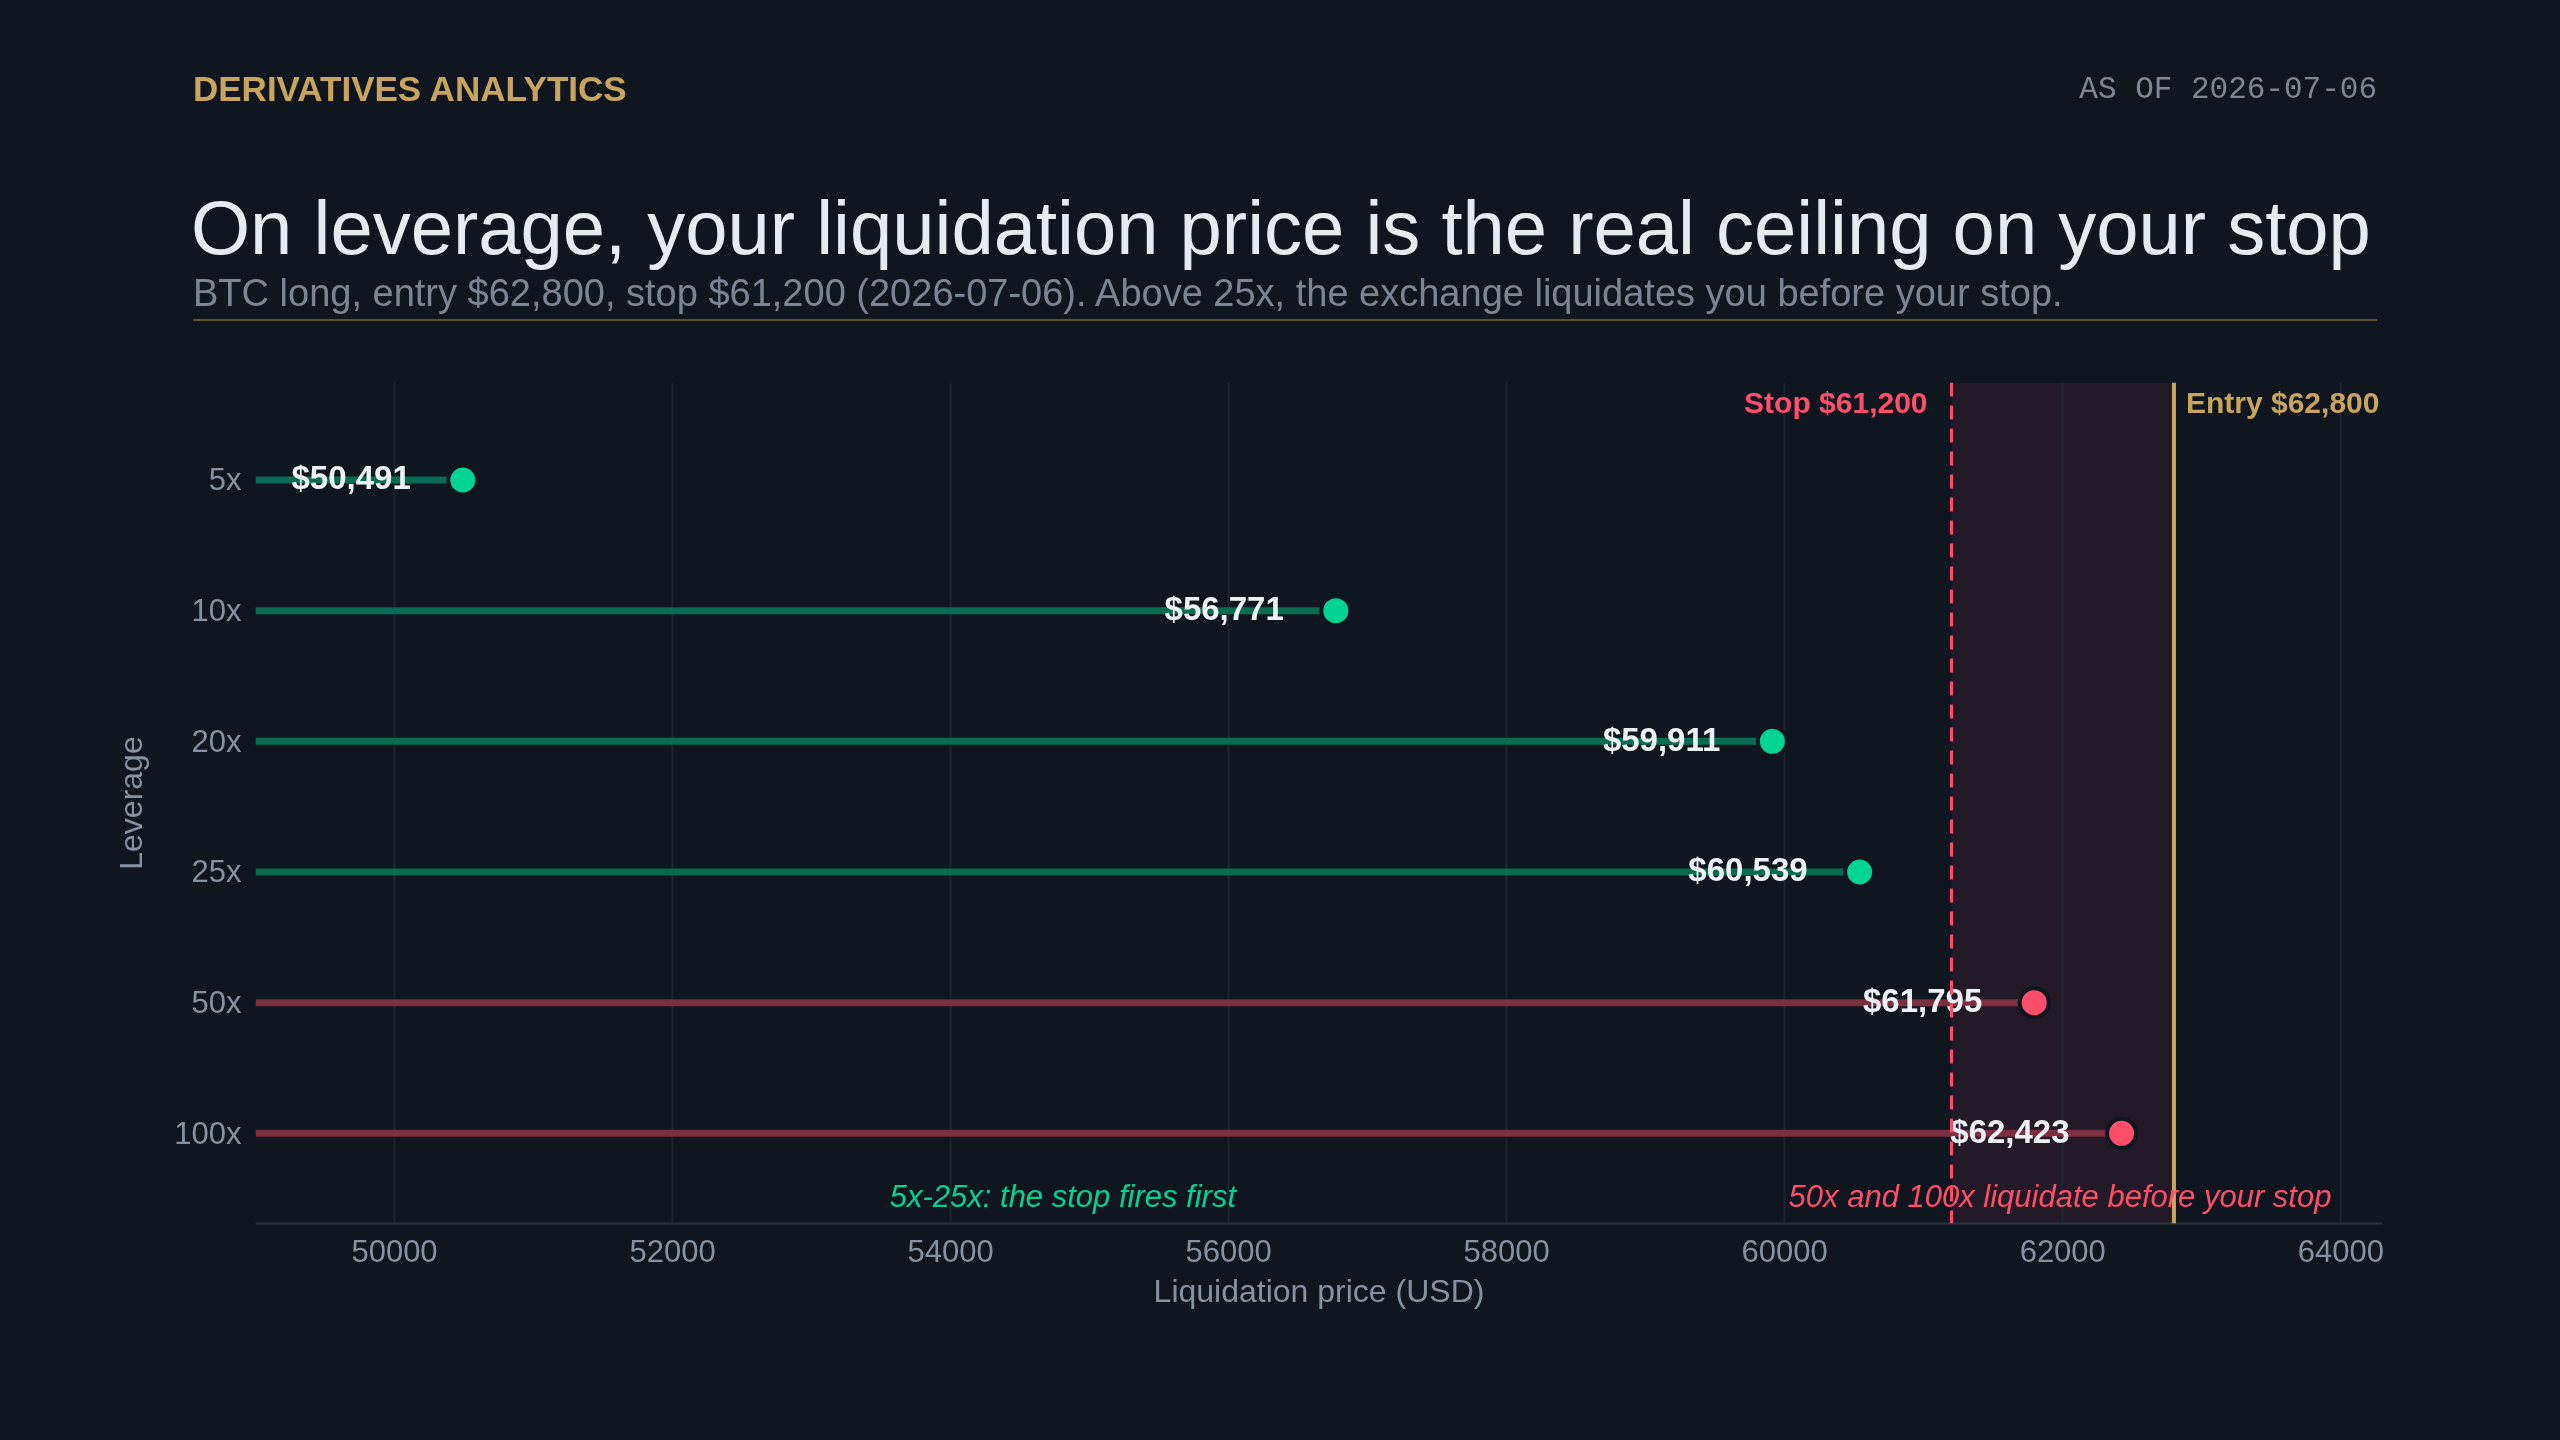  What do you see at coordinates (1228, 1251) in the screenshot?
I see `x-tick-label: 56000` at bounding box center [1228, 1251].